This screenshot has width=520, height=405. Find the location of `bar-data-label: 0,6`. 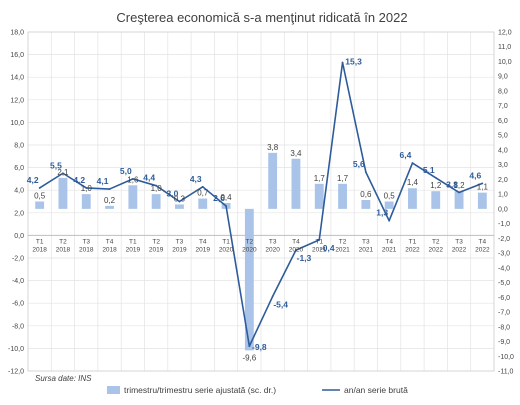

bar-data-label: 0,6 is located at coordinates (366, 194).